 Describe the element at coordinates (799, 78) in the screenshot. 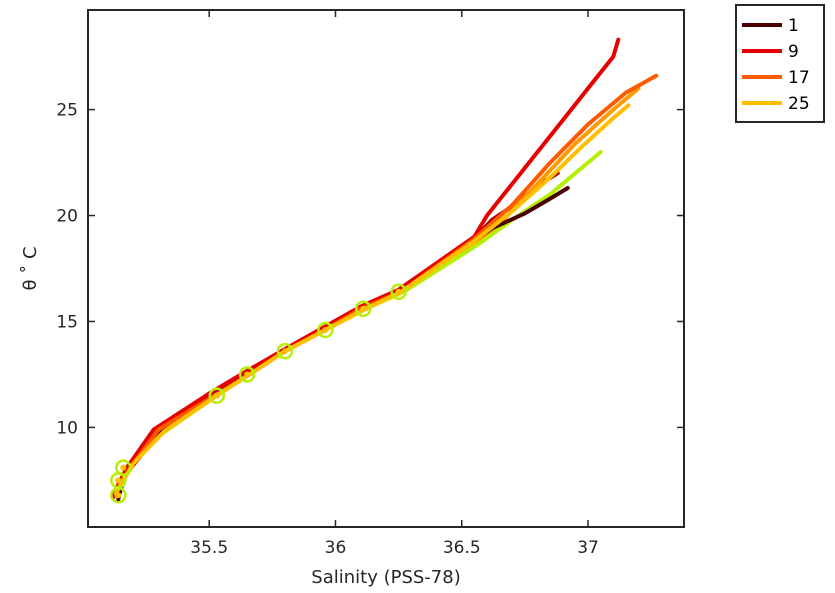

I see `legend-label-17: 17` at that location.